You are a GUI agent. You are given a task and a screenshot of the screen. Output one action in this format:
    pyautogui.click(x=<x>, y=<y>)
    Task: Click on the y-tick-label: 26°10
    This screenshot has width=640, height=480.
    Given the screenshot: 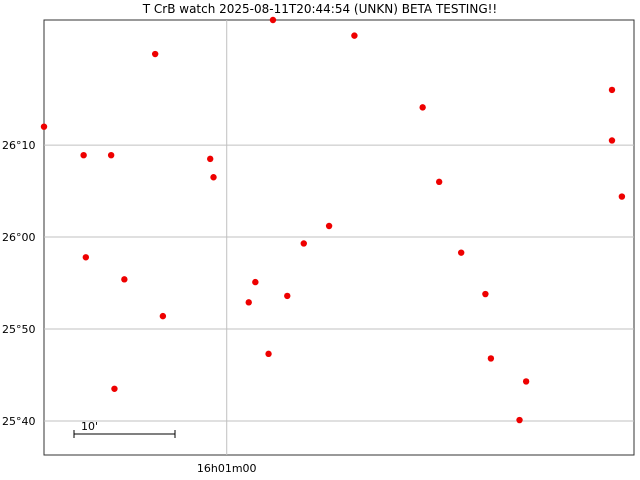 What is the action you would take?
    pyautogui.click(x=19, y=145)
    